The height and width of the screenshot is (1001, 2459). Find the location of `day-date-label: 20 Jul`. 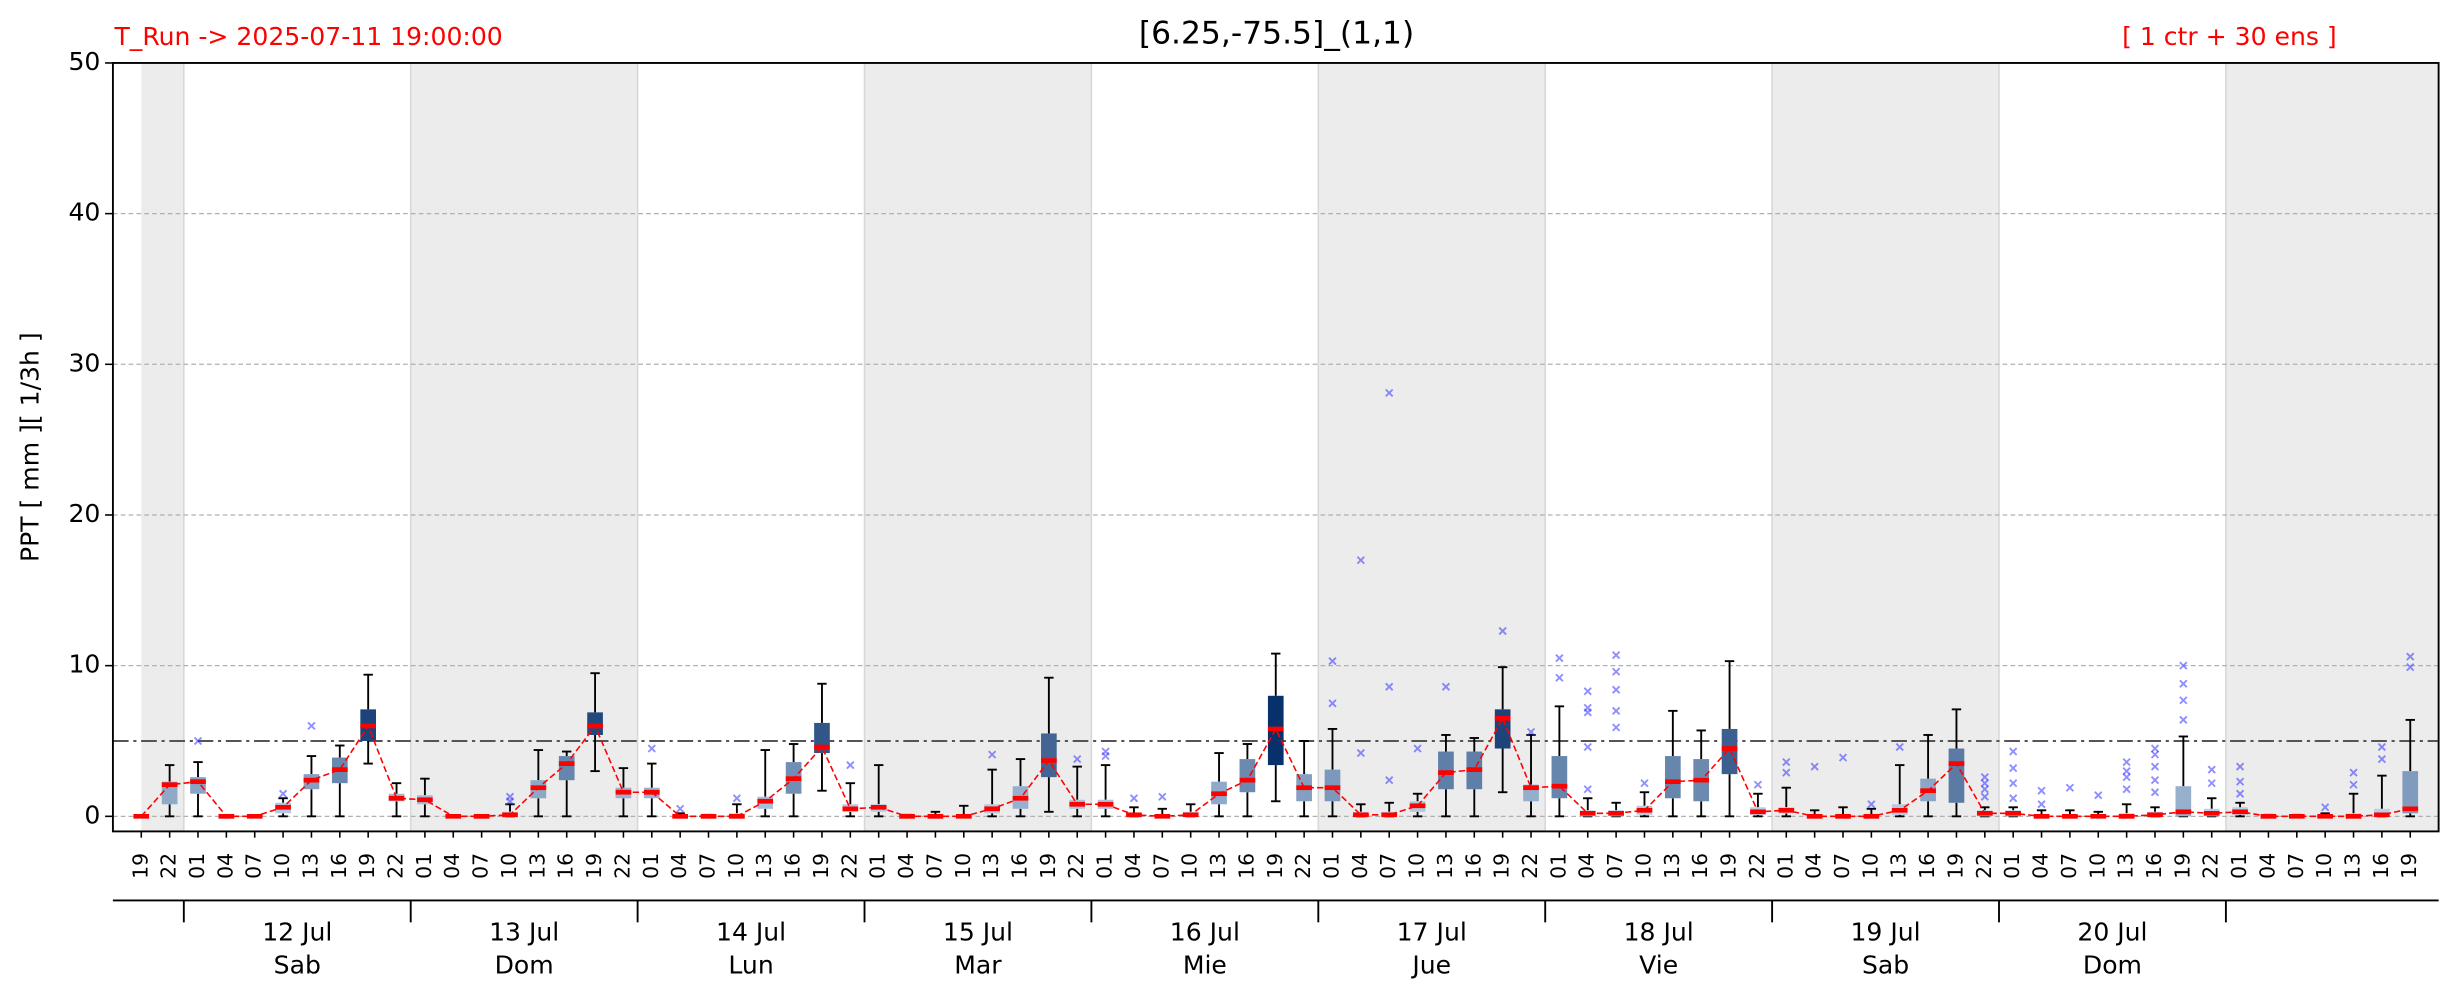

day-date-label: 20 Jul is located at coordinates (2112, 931).